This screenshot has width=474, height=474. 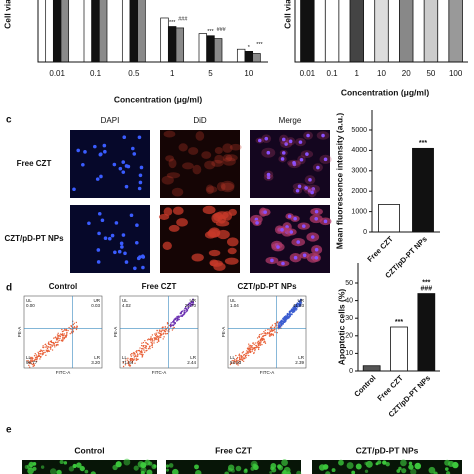 I want to click on quadrant-name: LL, so click(x=125, y=357).